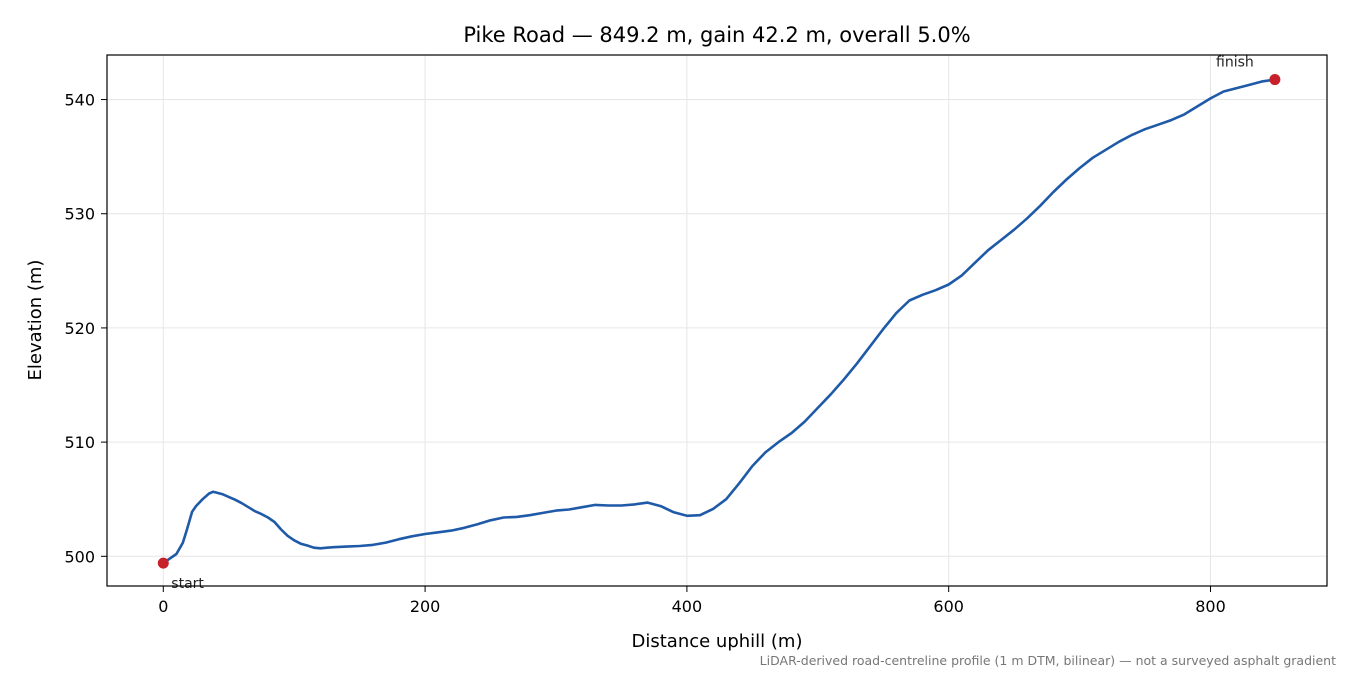  Describe the element at coordinates (163, 606) in the screenshot. I see `x-tick-label: 0` at that location.